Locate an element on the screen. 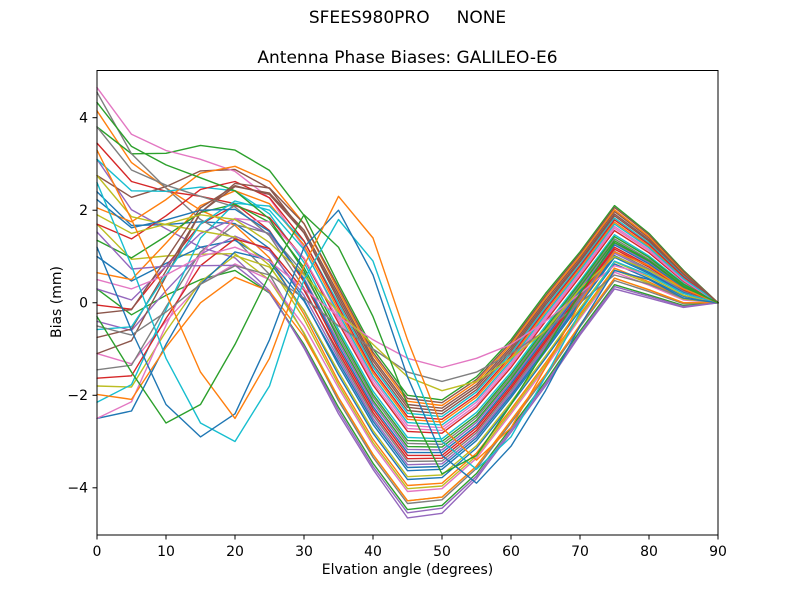 The height and width of the screenshot is (600, 800). x-tick-label: 80 is located at coordinates (649, 552).